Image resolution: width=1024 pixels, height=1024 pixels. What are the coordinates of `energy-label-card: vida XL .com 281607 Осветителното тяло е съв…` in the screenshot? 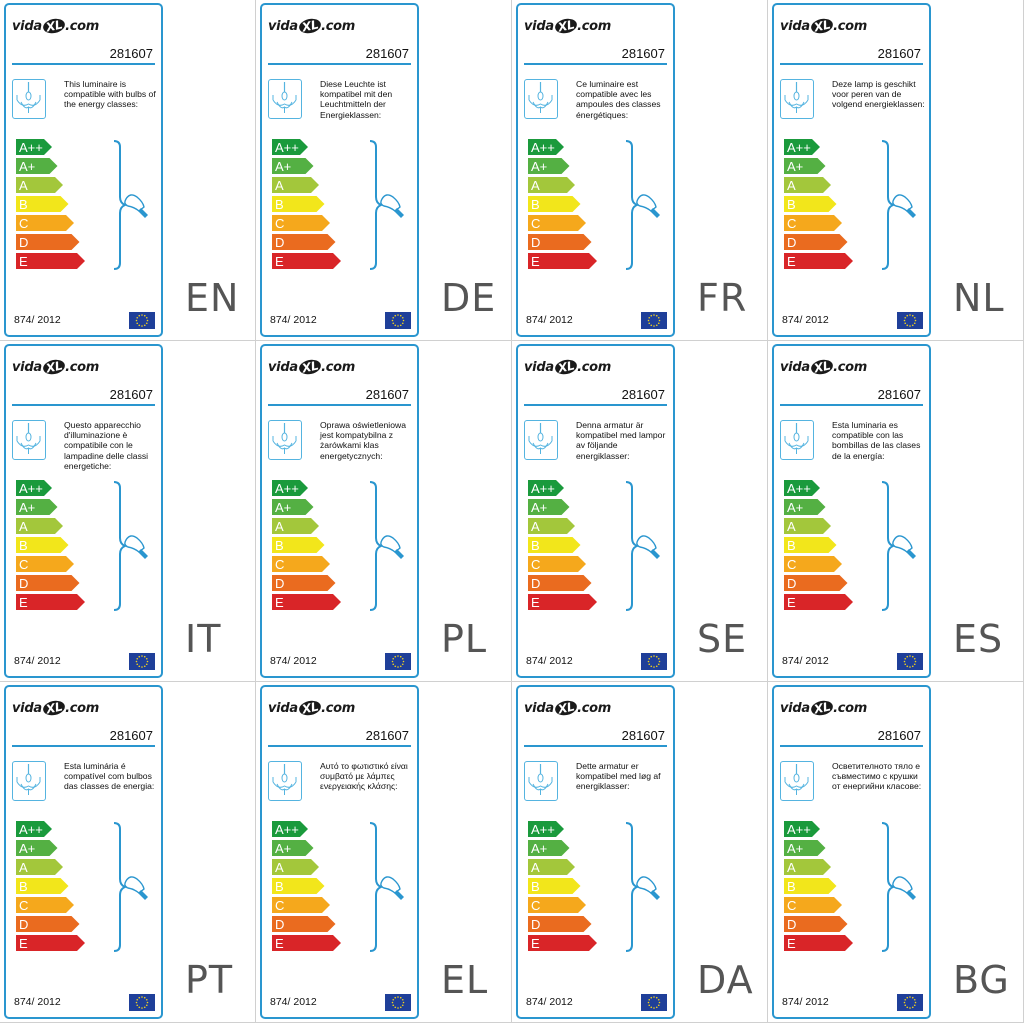 It's located at (851, 852).